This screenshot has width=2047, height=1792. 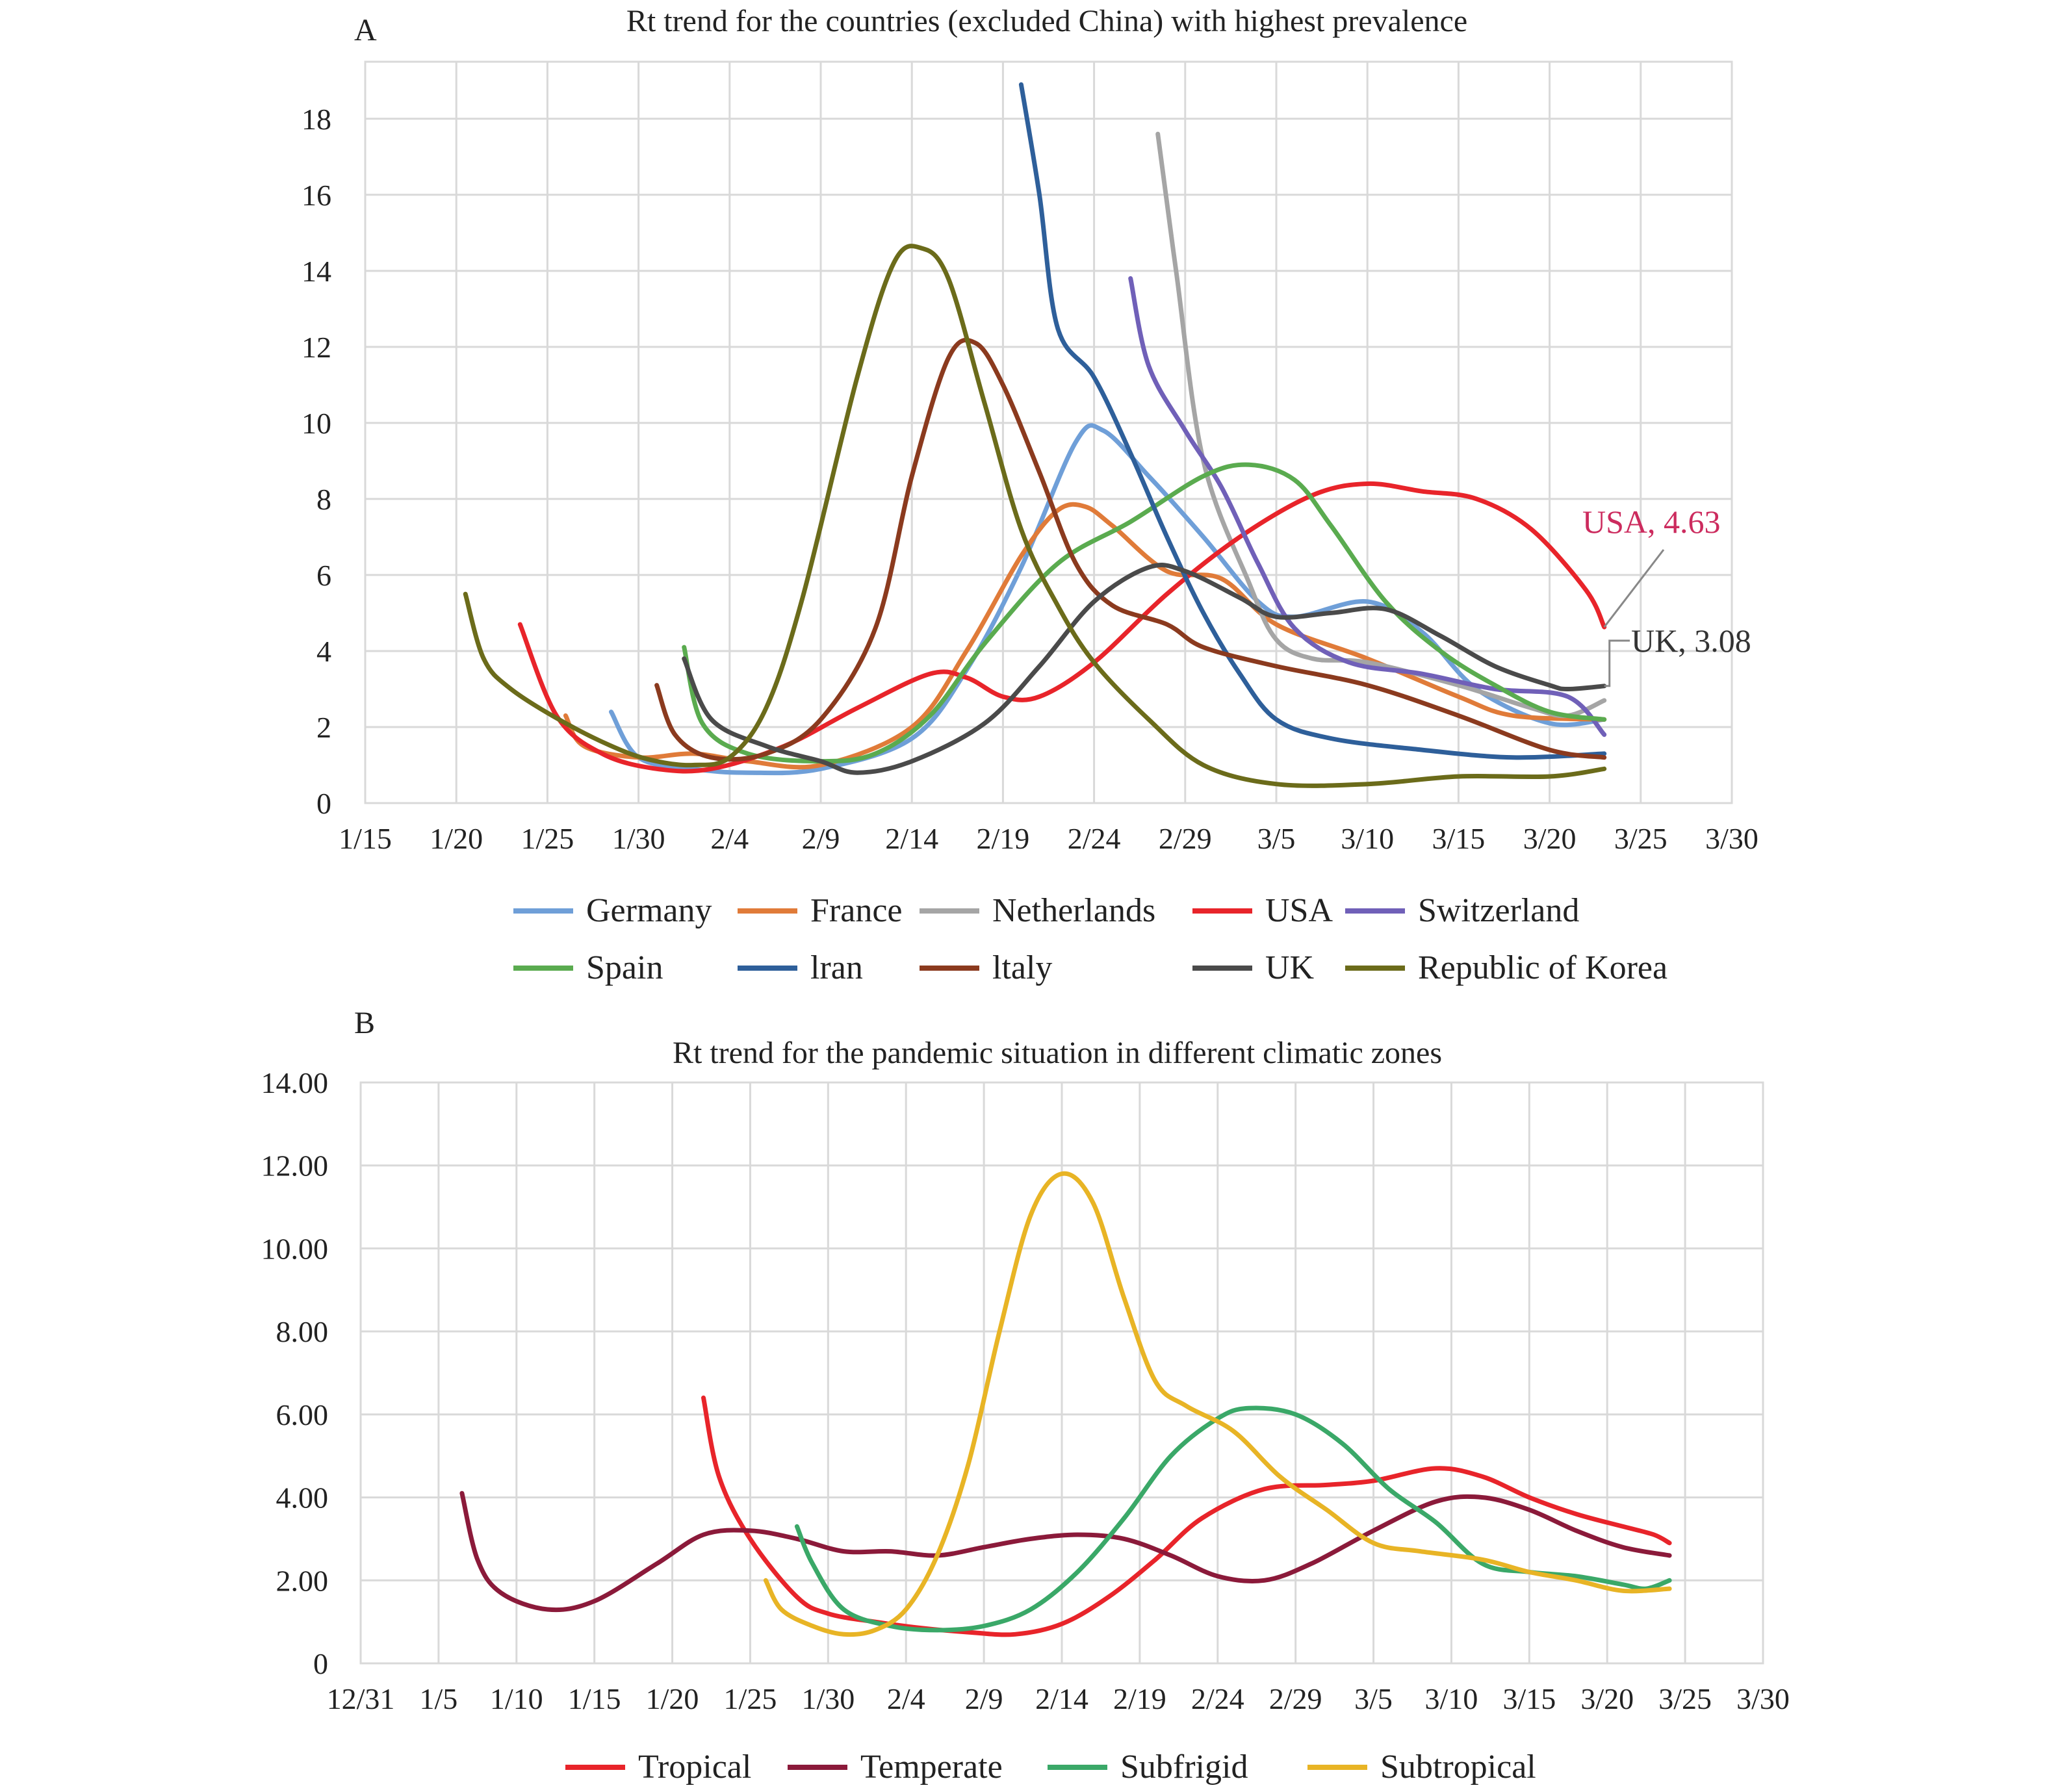 I want to click on y-tick-label: 18, so click(x=316, y=119).